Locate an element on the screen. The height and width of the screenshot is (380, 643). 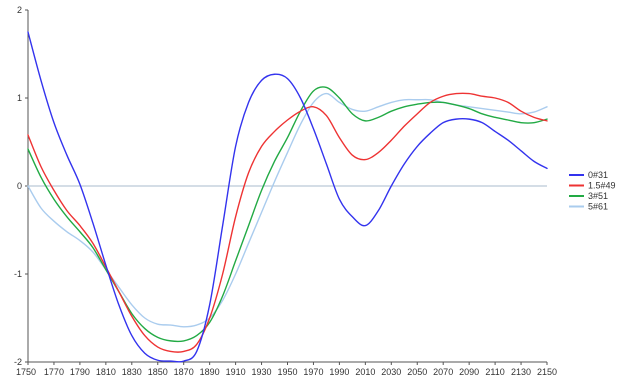
x-tick-label: 1830 is located at coordinates (132, 372).